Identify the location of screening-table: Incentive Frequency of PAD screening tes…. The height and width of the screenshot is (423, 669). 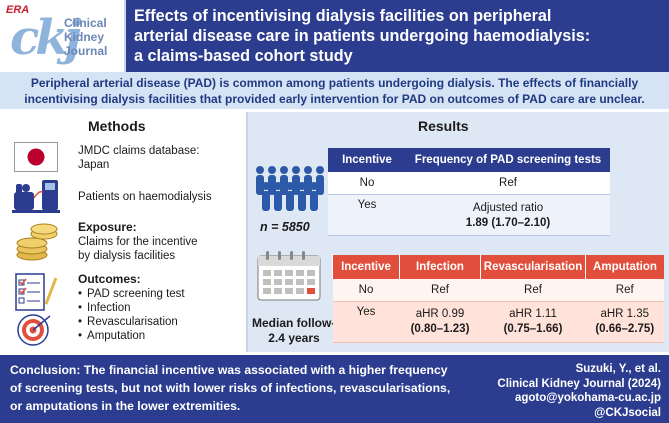
(469, 192).